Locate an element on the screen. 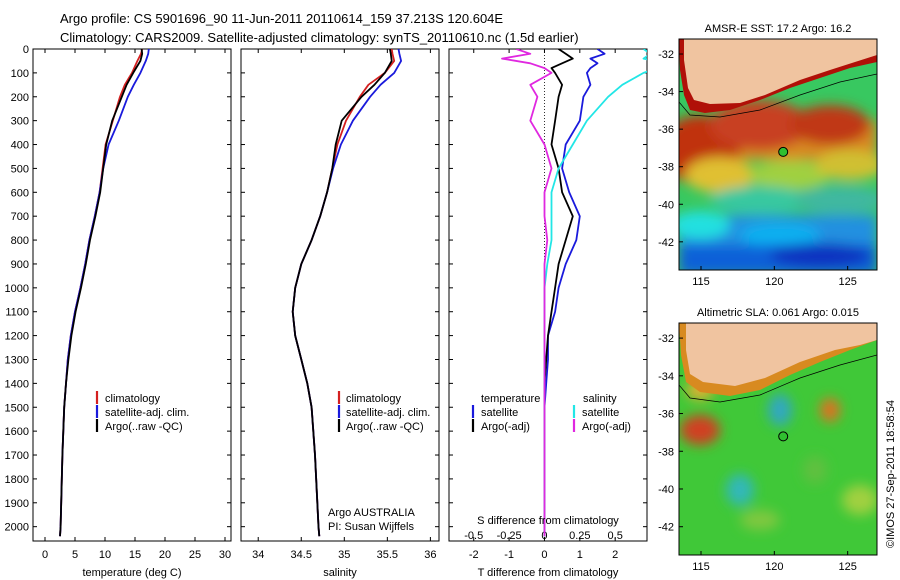 Image resolution: width=900 pixels, height=580 pixels. x-tick-label: 2 is located at coordinates (615, 555).